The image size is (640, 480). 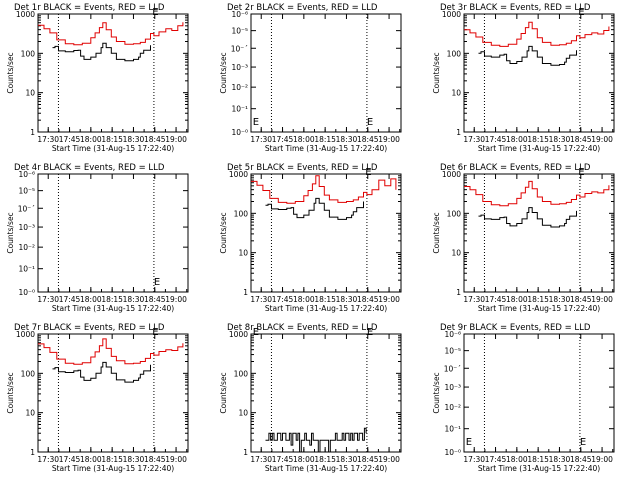 I want to click on panel-title: Det 7r BLACK = Events, RED = LLD, so click(x=89, y=328).